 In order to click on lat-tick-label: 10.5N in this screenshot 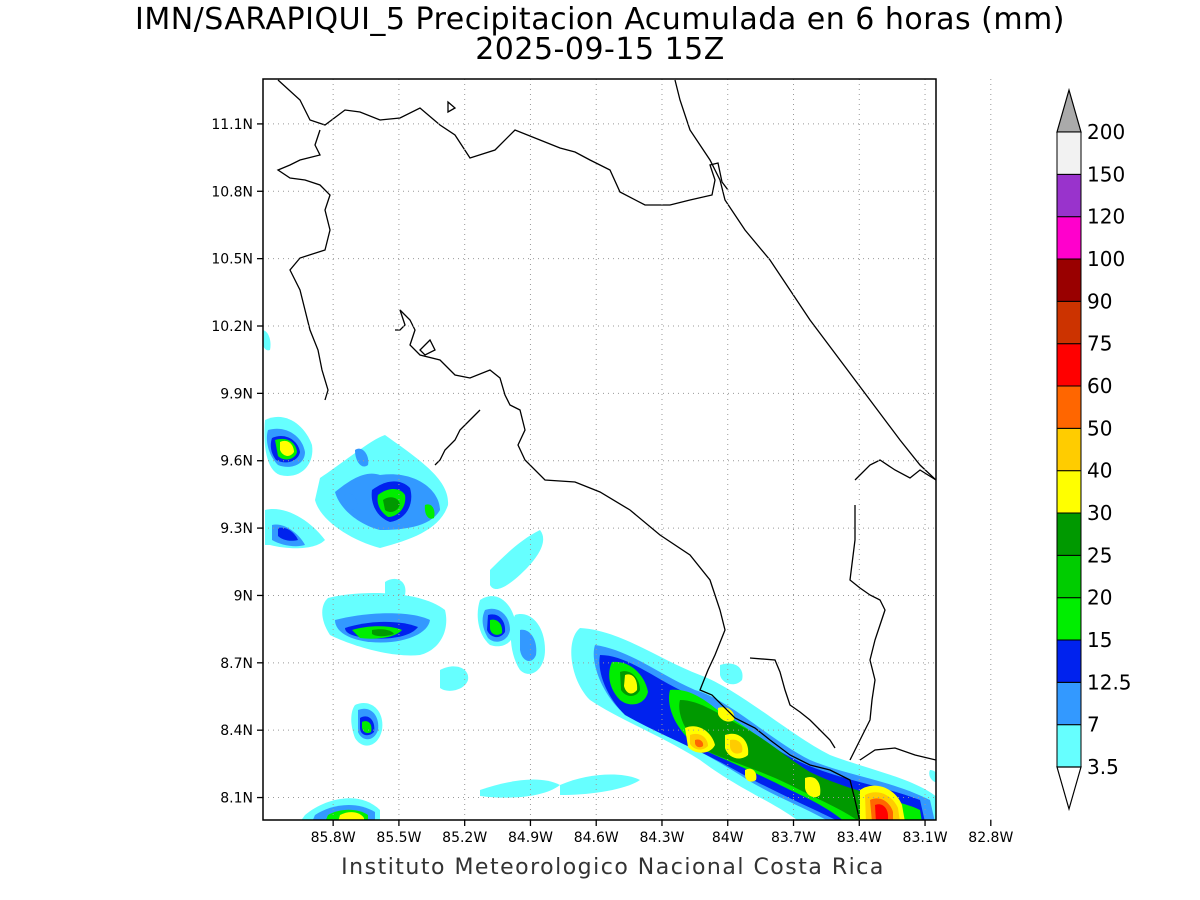, I will do `click(232, 260)`.